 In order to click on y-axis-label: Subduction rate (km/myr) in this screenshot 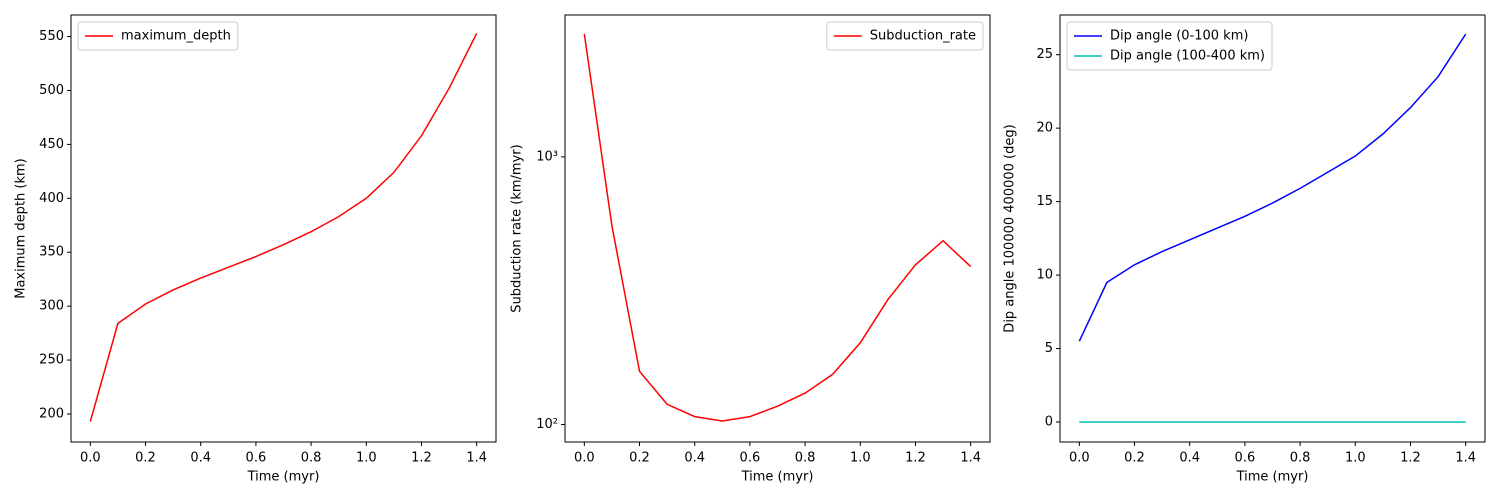, I will do `click(517, 228)`.